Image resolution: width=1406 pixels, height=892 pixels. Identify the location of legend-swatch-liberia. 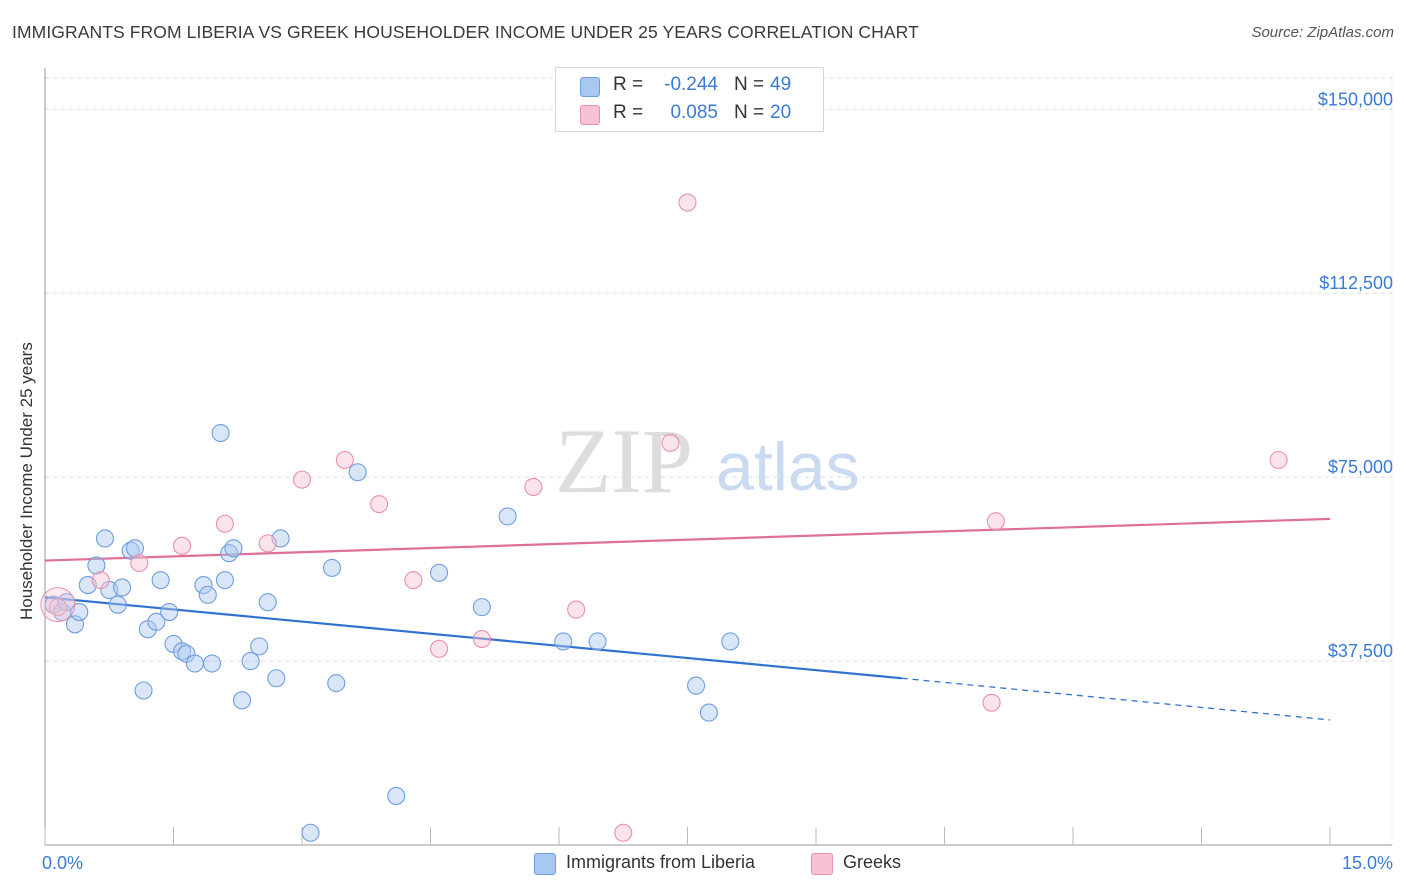
(590, 87).